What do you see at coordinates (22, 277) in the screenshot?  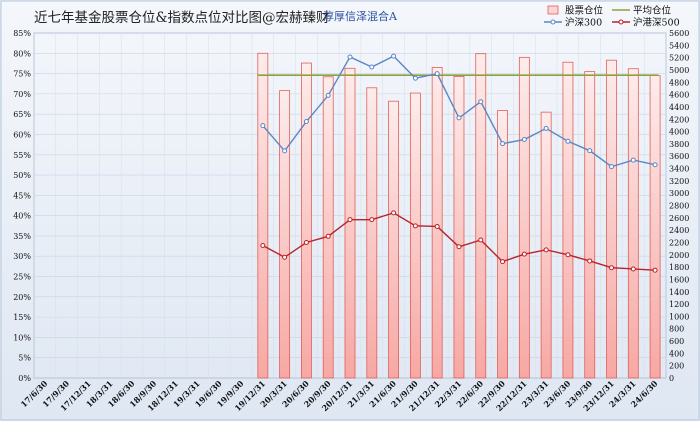 I see `left-tick-label: 25%` at bounding box center [22, 277].